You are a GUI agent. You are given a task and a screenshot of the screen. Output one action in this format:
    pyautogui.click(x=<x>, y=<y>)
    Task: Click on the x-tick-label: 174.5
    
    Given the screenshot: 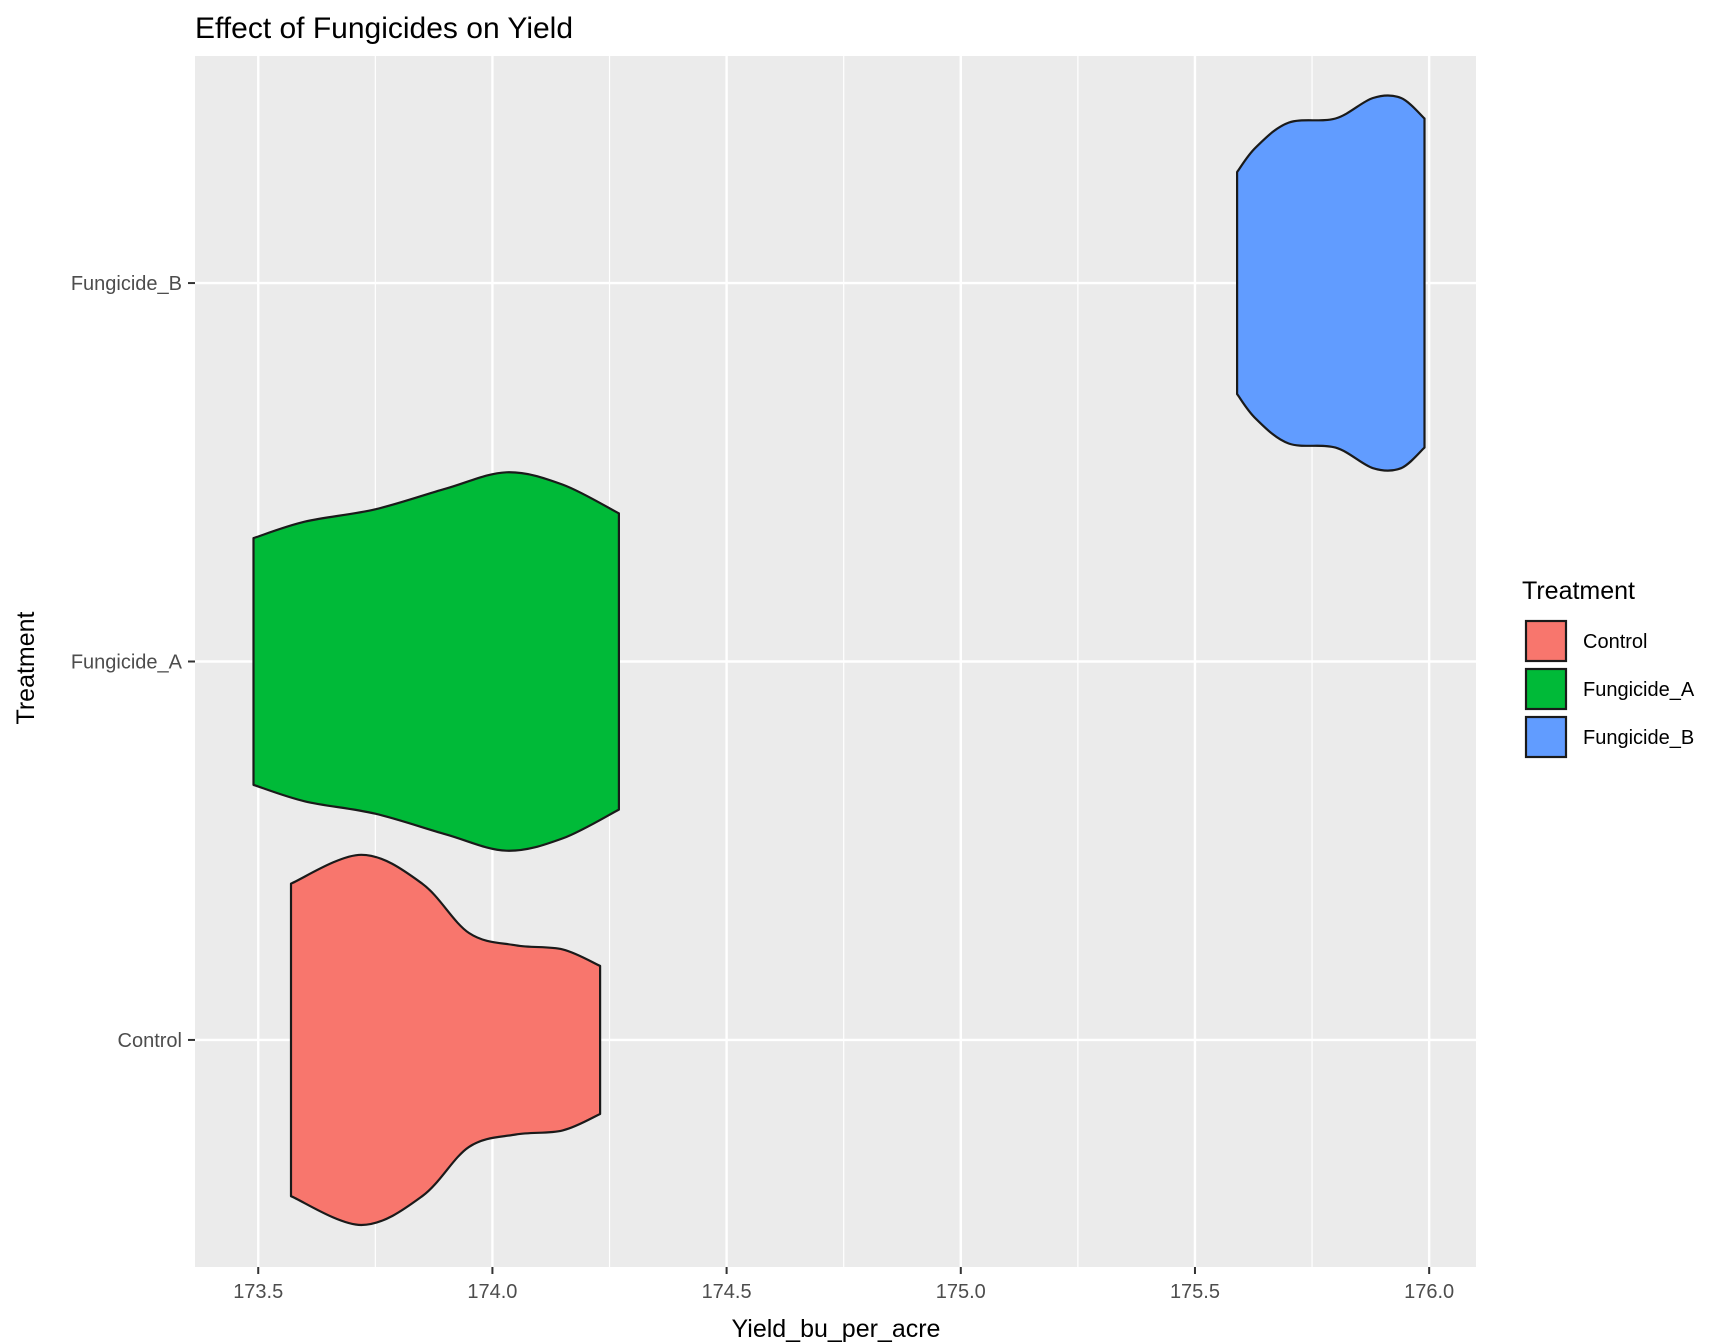 What is the action you would take?
    pyautogui.click(x=727, y=1292)
    